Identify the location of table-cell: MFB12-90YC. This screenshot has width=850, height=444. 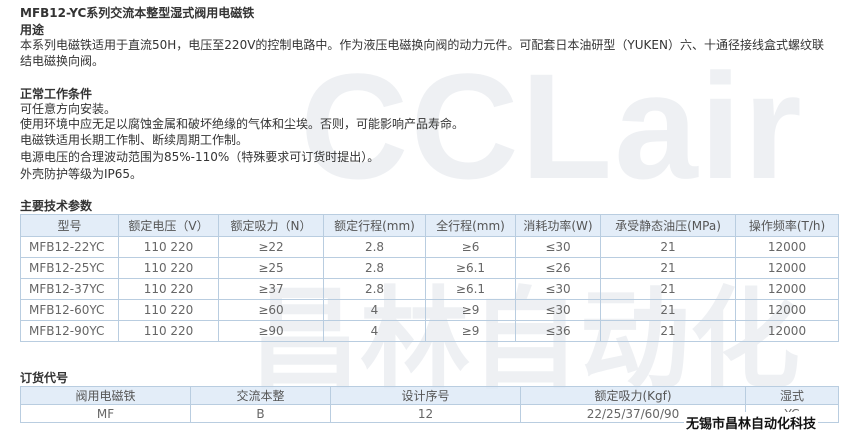
(69, 331).